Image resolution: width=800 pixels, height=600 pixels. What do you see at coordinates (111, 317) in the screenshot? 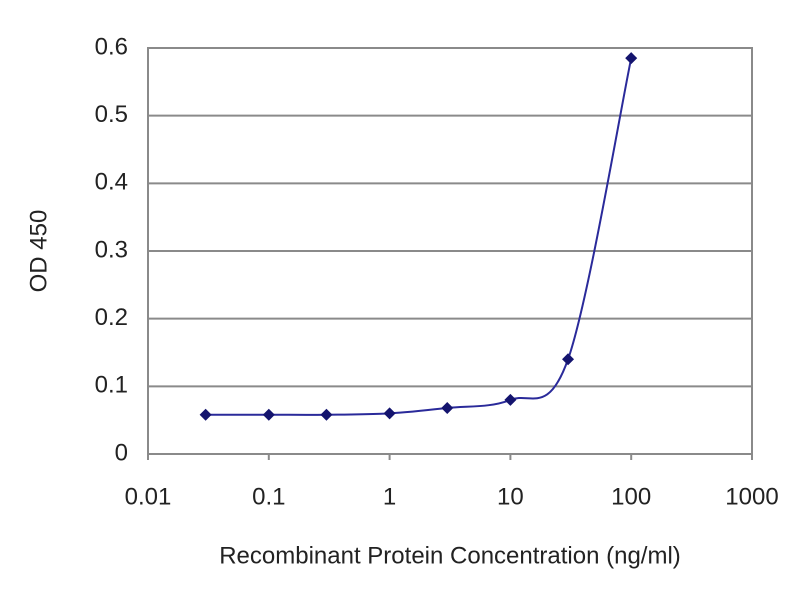
I see `y-tick-label: 0.2` at bounding box center [111, 317].